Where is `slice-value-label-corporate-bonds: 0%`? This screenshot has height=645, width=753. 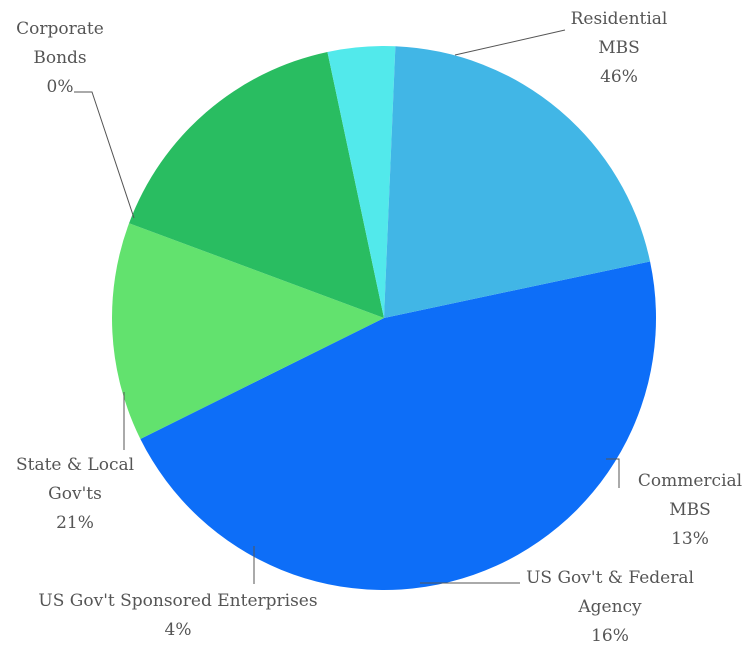
slice-value-label-corporate-bonds: 0% is located at coordinates (60, 87).